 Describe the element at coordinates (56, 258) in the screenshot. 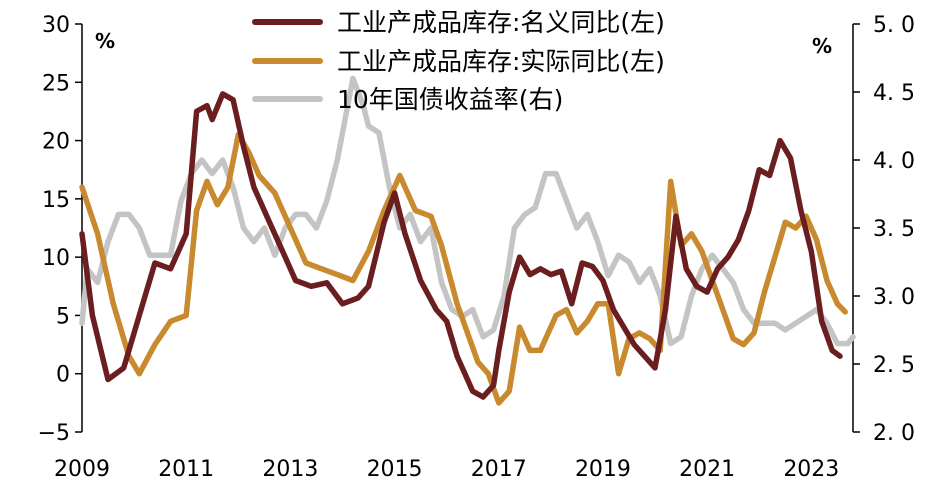

I see `left-tick-label: 10` at that location.